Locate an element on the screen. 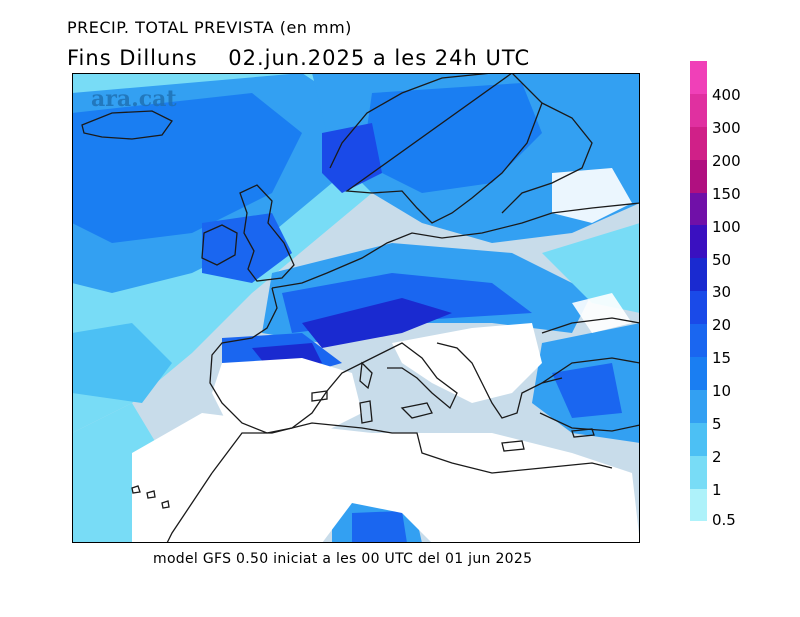  legend-label: 10 is located at coordinates (722, 391).